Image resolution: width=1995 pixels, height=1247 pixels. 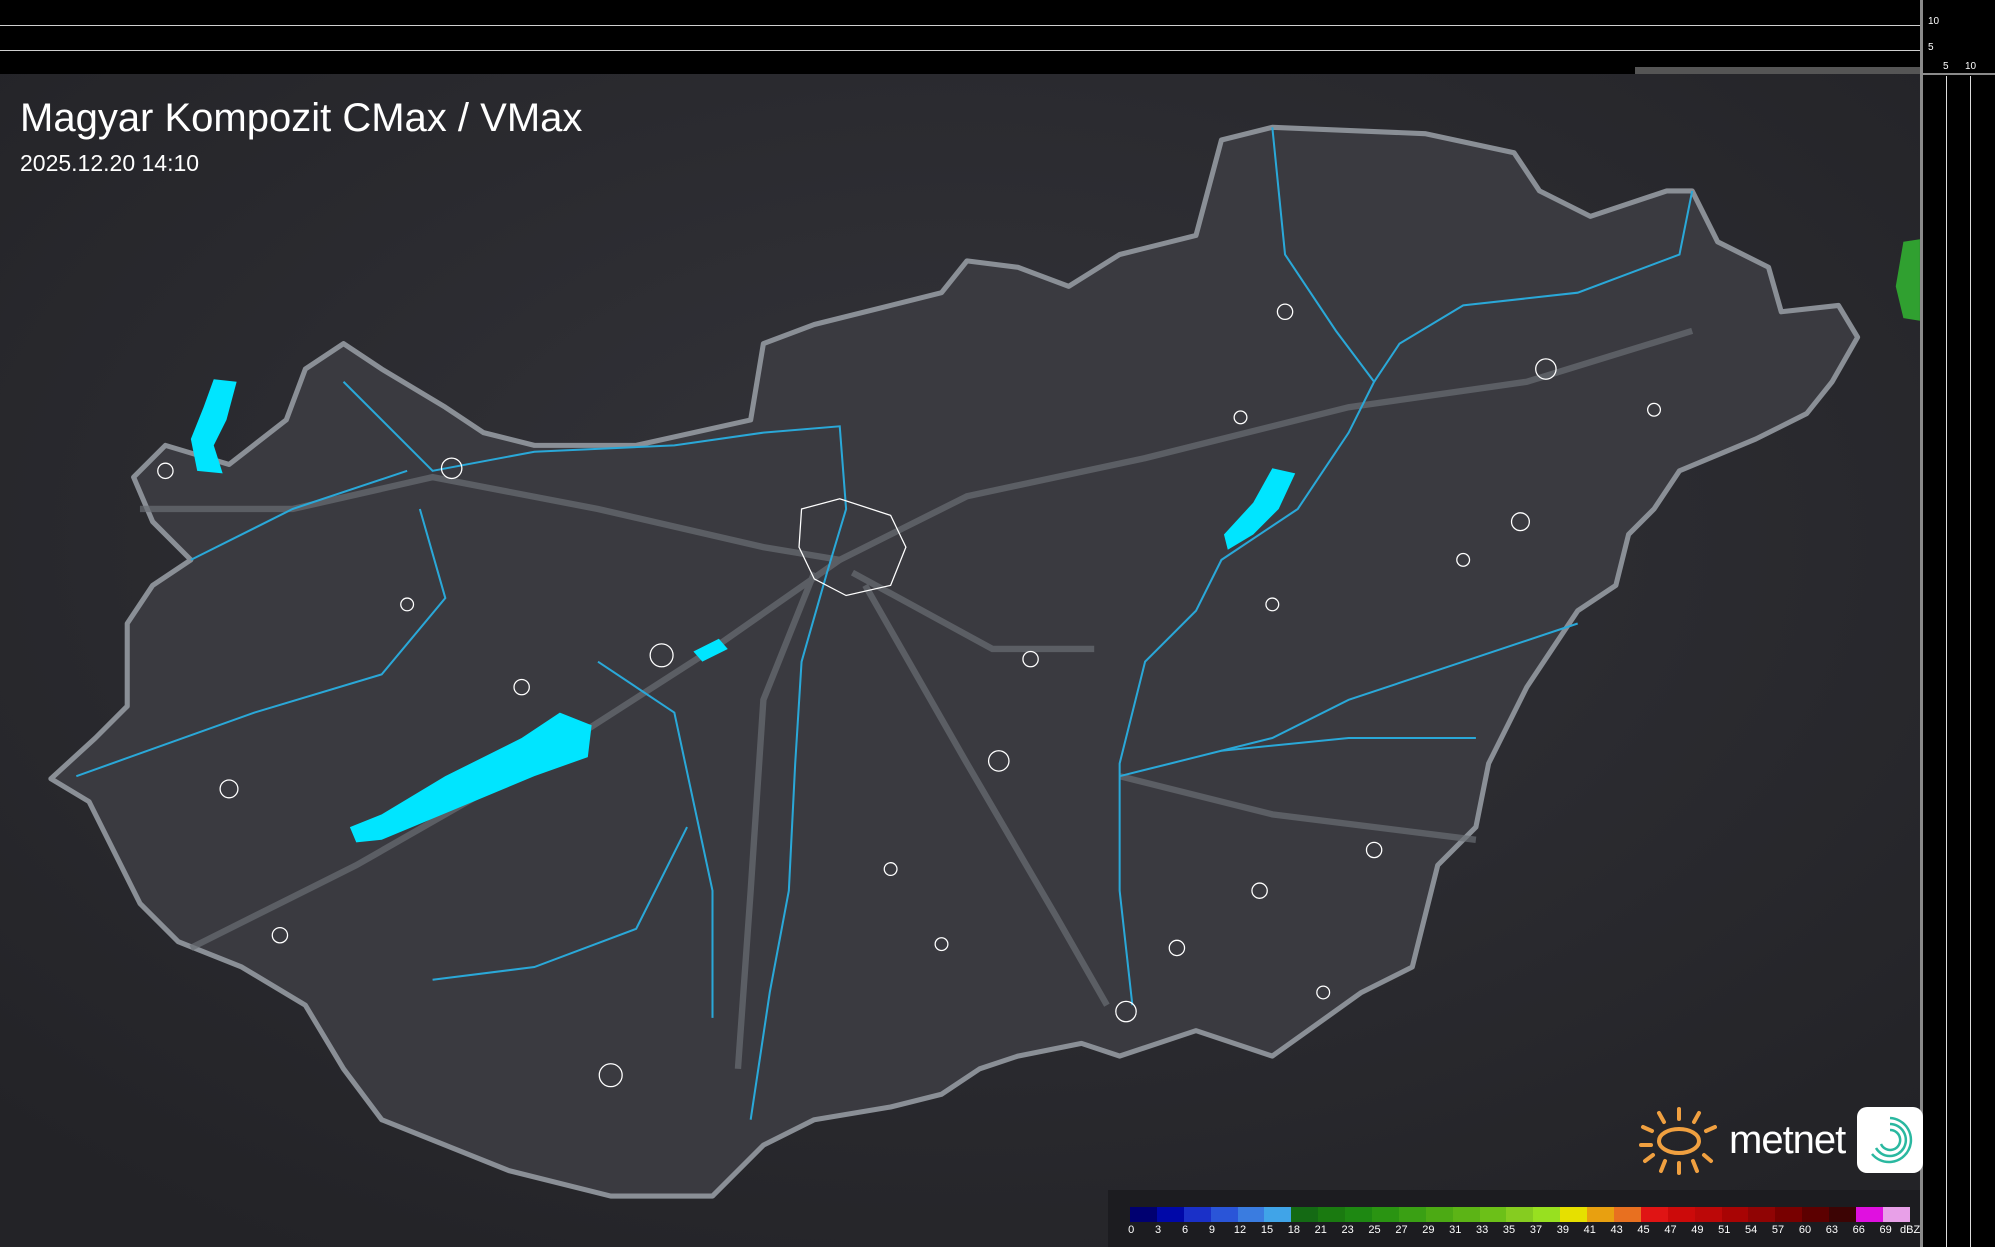 I want to click on radar-echo, so click(x=1907, y=280).